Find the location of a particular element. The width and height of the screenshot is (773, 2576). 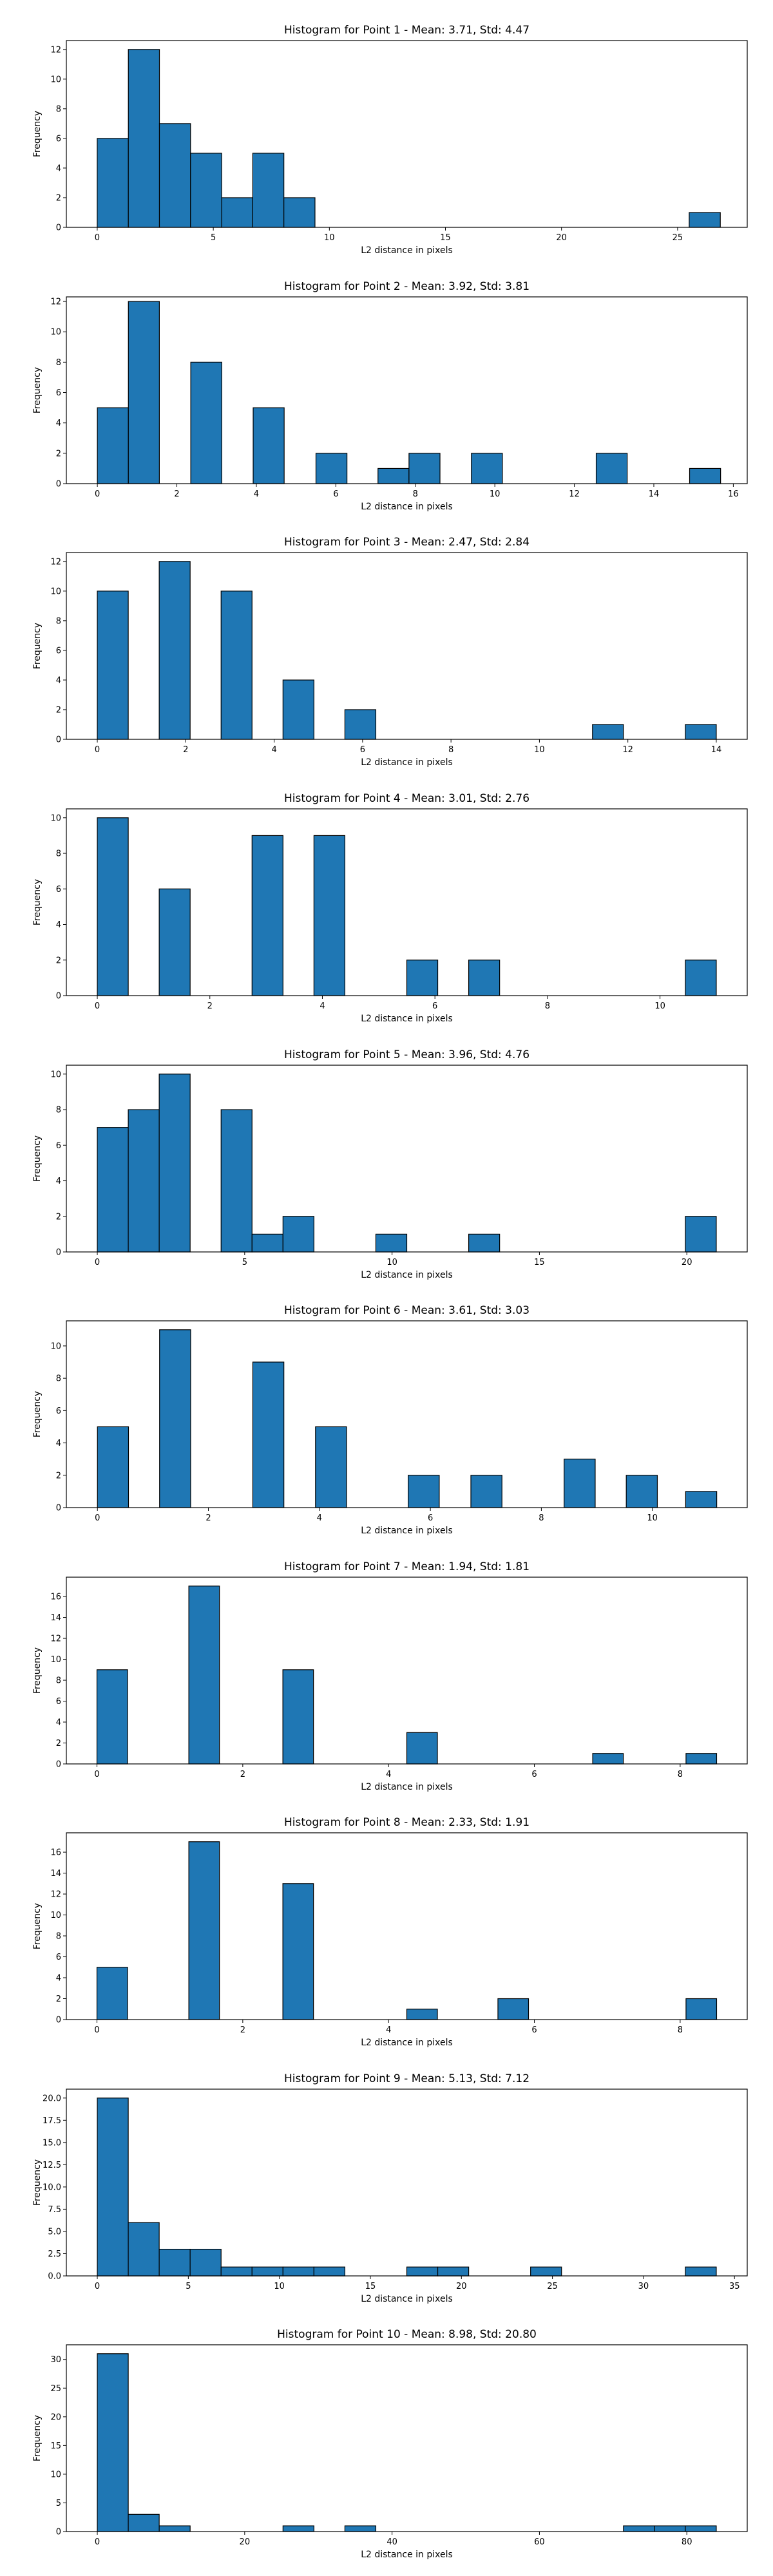

x-tick-label: 5 is located at coordinates (213, 238).